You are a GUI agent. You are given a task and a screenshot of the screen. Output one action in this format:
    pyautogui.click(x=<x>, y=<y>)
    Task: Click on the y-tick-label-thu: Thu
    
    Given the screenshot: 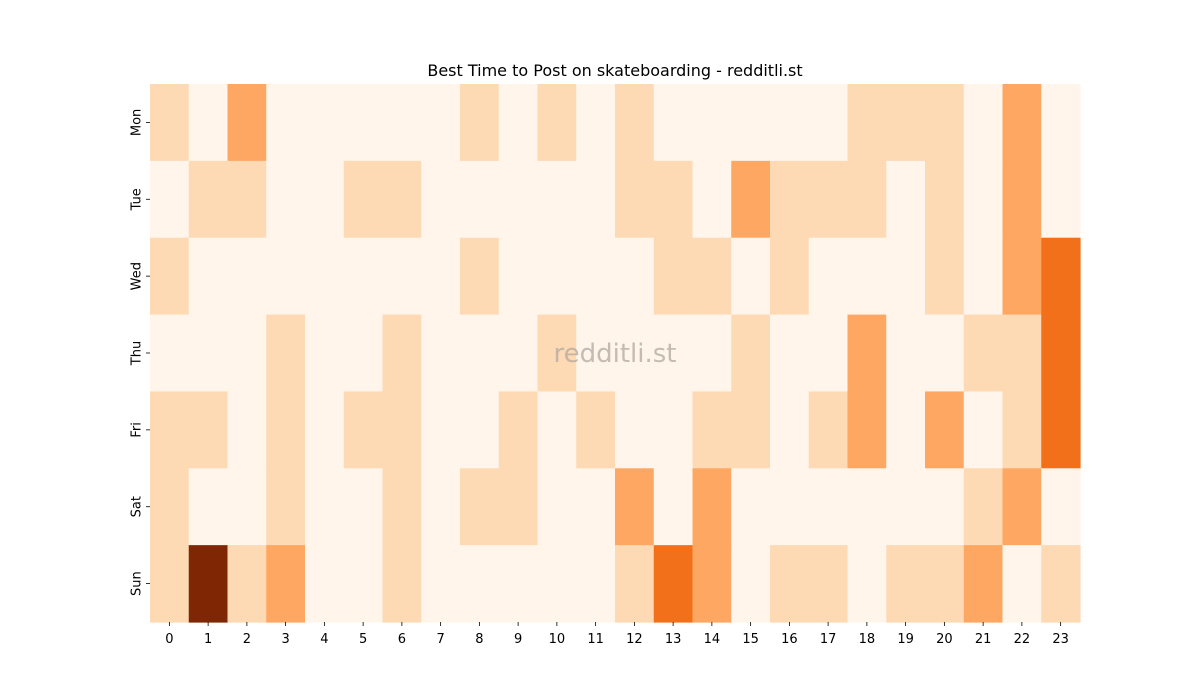 What is the action you would take?
    pyautogui.click(x=137, y=353)
    